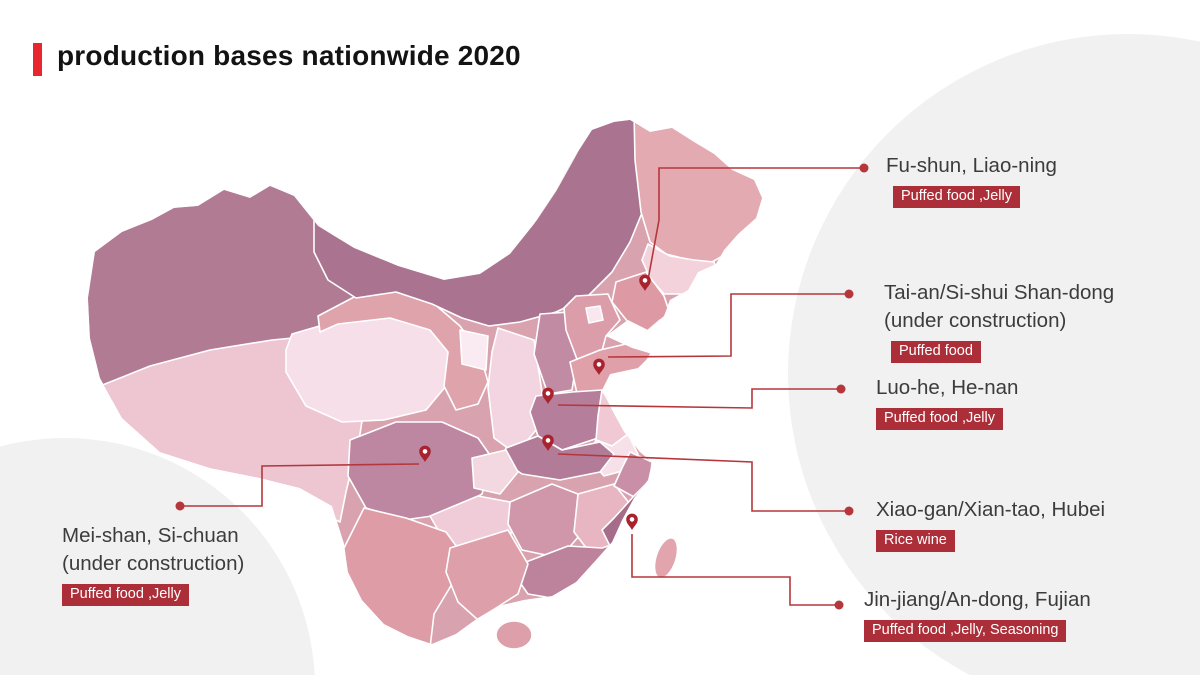 This screenshot has width=1200, height=675. I want to click on location-name: Tai-an/Si-shui Shan-dong, so click(999, 292).